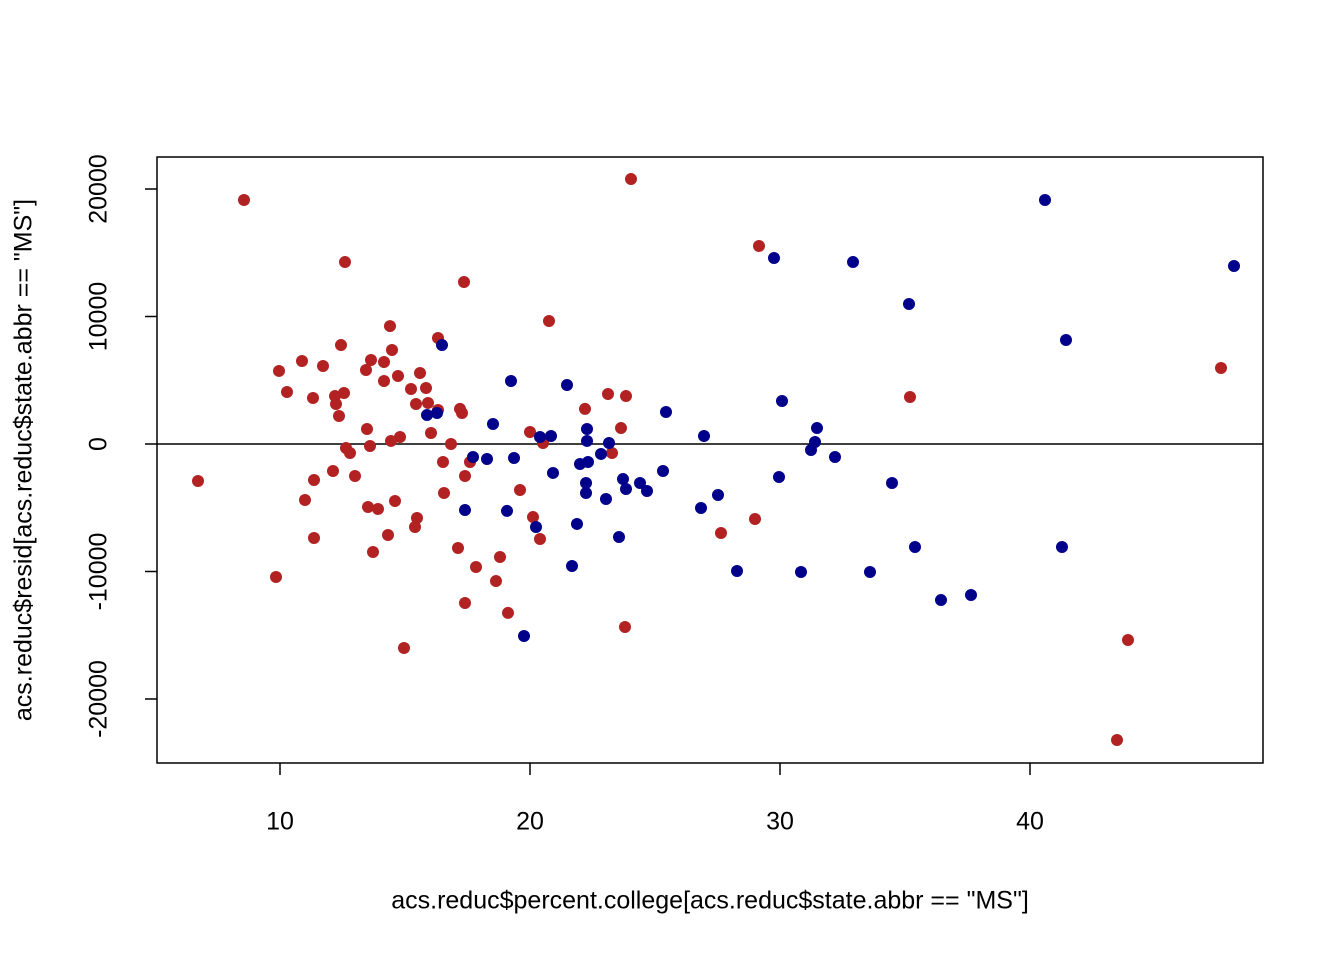 The width and height of the screenshot is (1344, 960). Describe the element at coordinates (99, 572) in the screenshot. I see `y-tick-label: -10000` at that location.